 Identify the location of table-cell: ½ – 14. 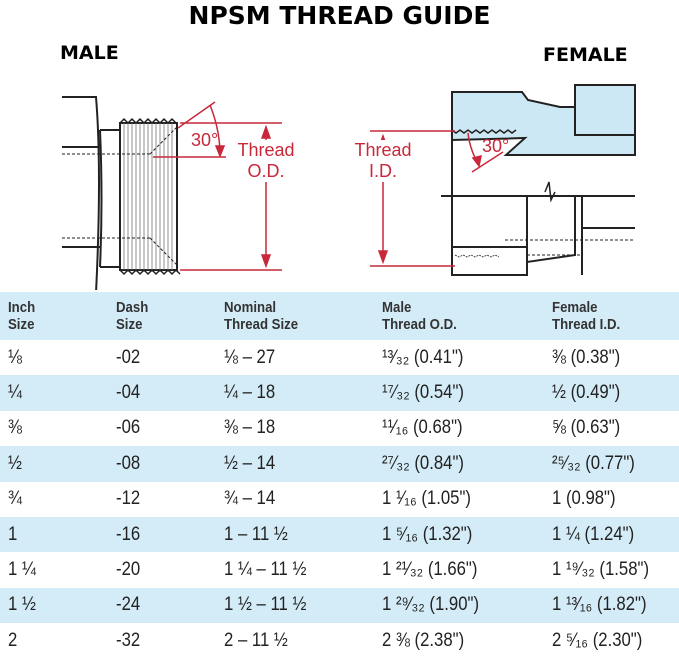
(295, 464).